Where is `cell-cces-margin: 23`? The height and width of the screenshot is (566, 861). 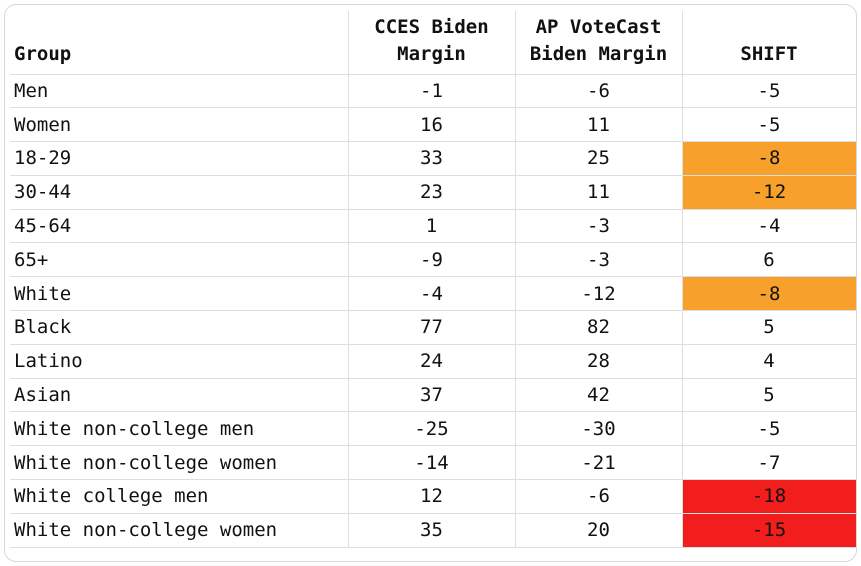
cell-cces-margin: 23 is located at coordinates (431, 192).